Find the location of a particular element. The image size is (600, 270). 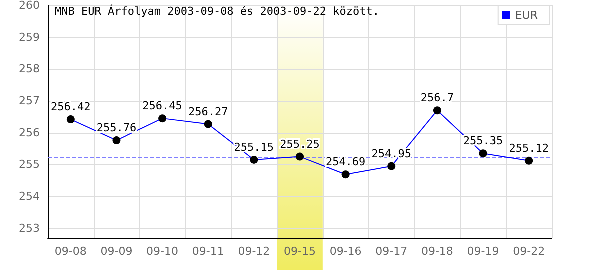

x-tick-label: 09-12 is located at coordinates (254, 251).